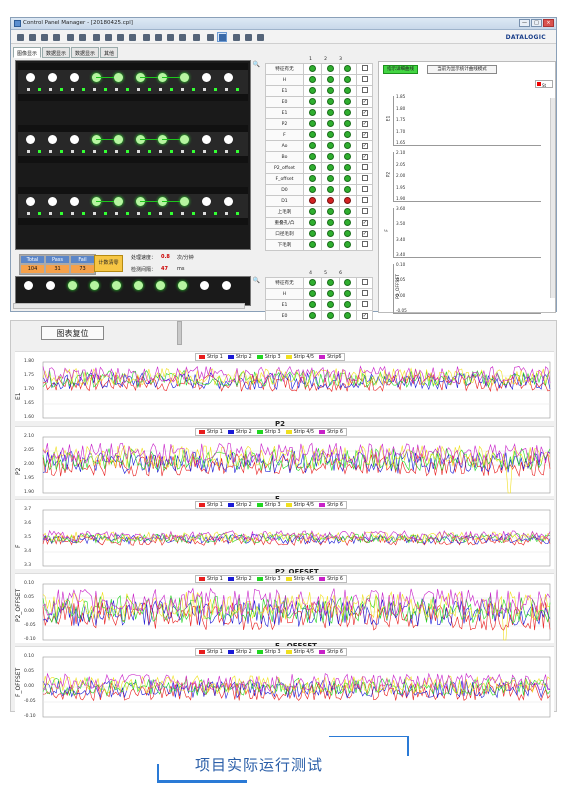  Describe the element at coordinates (170, 37) in the screenshot. I see `stop-icon` at that location.